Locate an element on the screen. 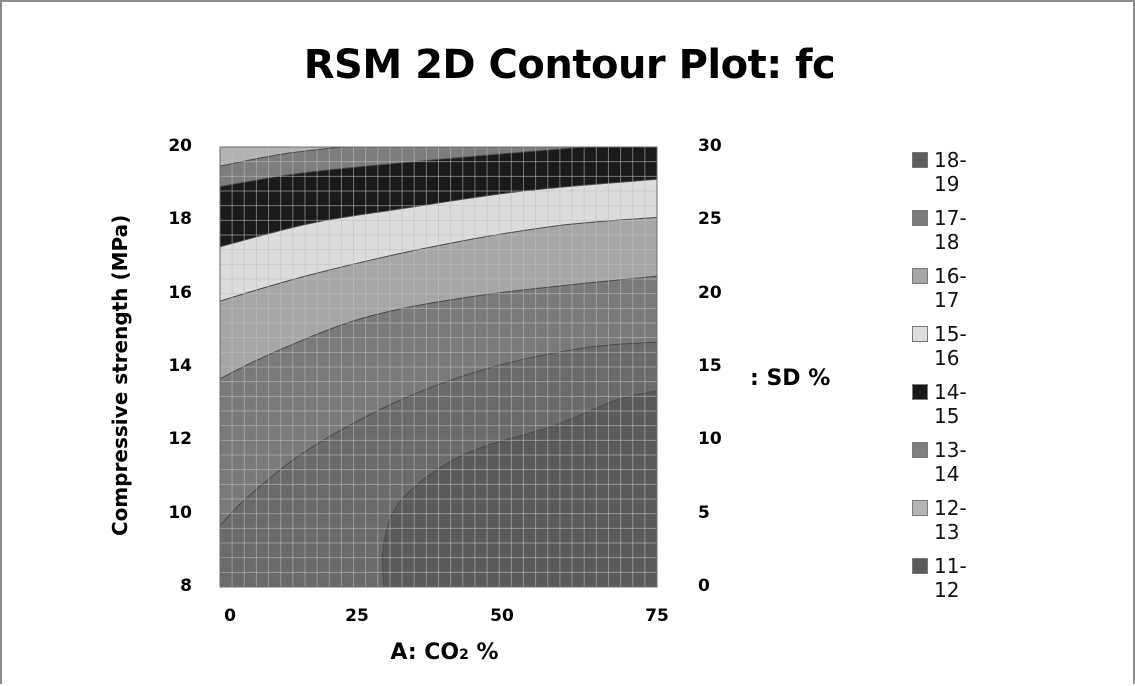 This screenshot has height=686, width=1135. x-tick-label: 25 is located at coordinates (357, 616).